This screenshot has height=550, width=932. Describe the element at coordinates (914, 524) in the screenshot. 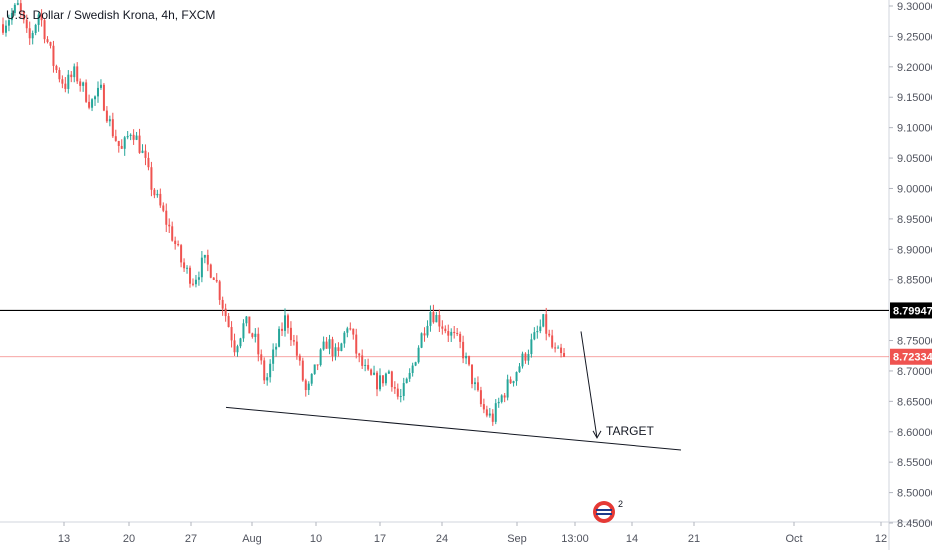

I see `y-tick-label: 8.45000` at that location.